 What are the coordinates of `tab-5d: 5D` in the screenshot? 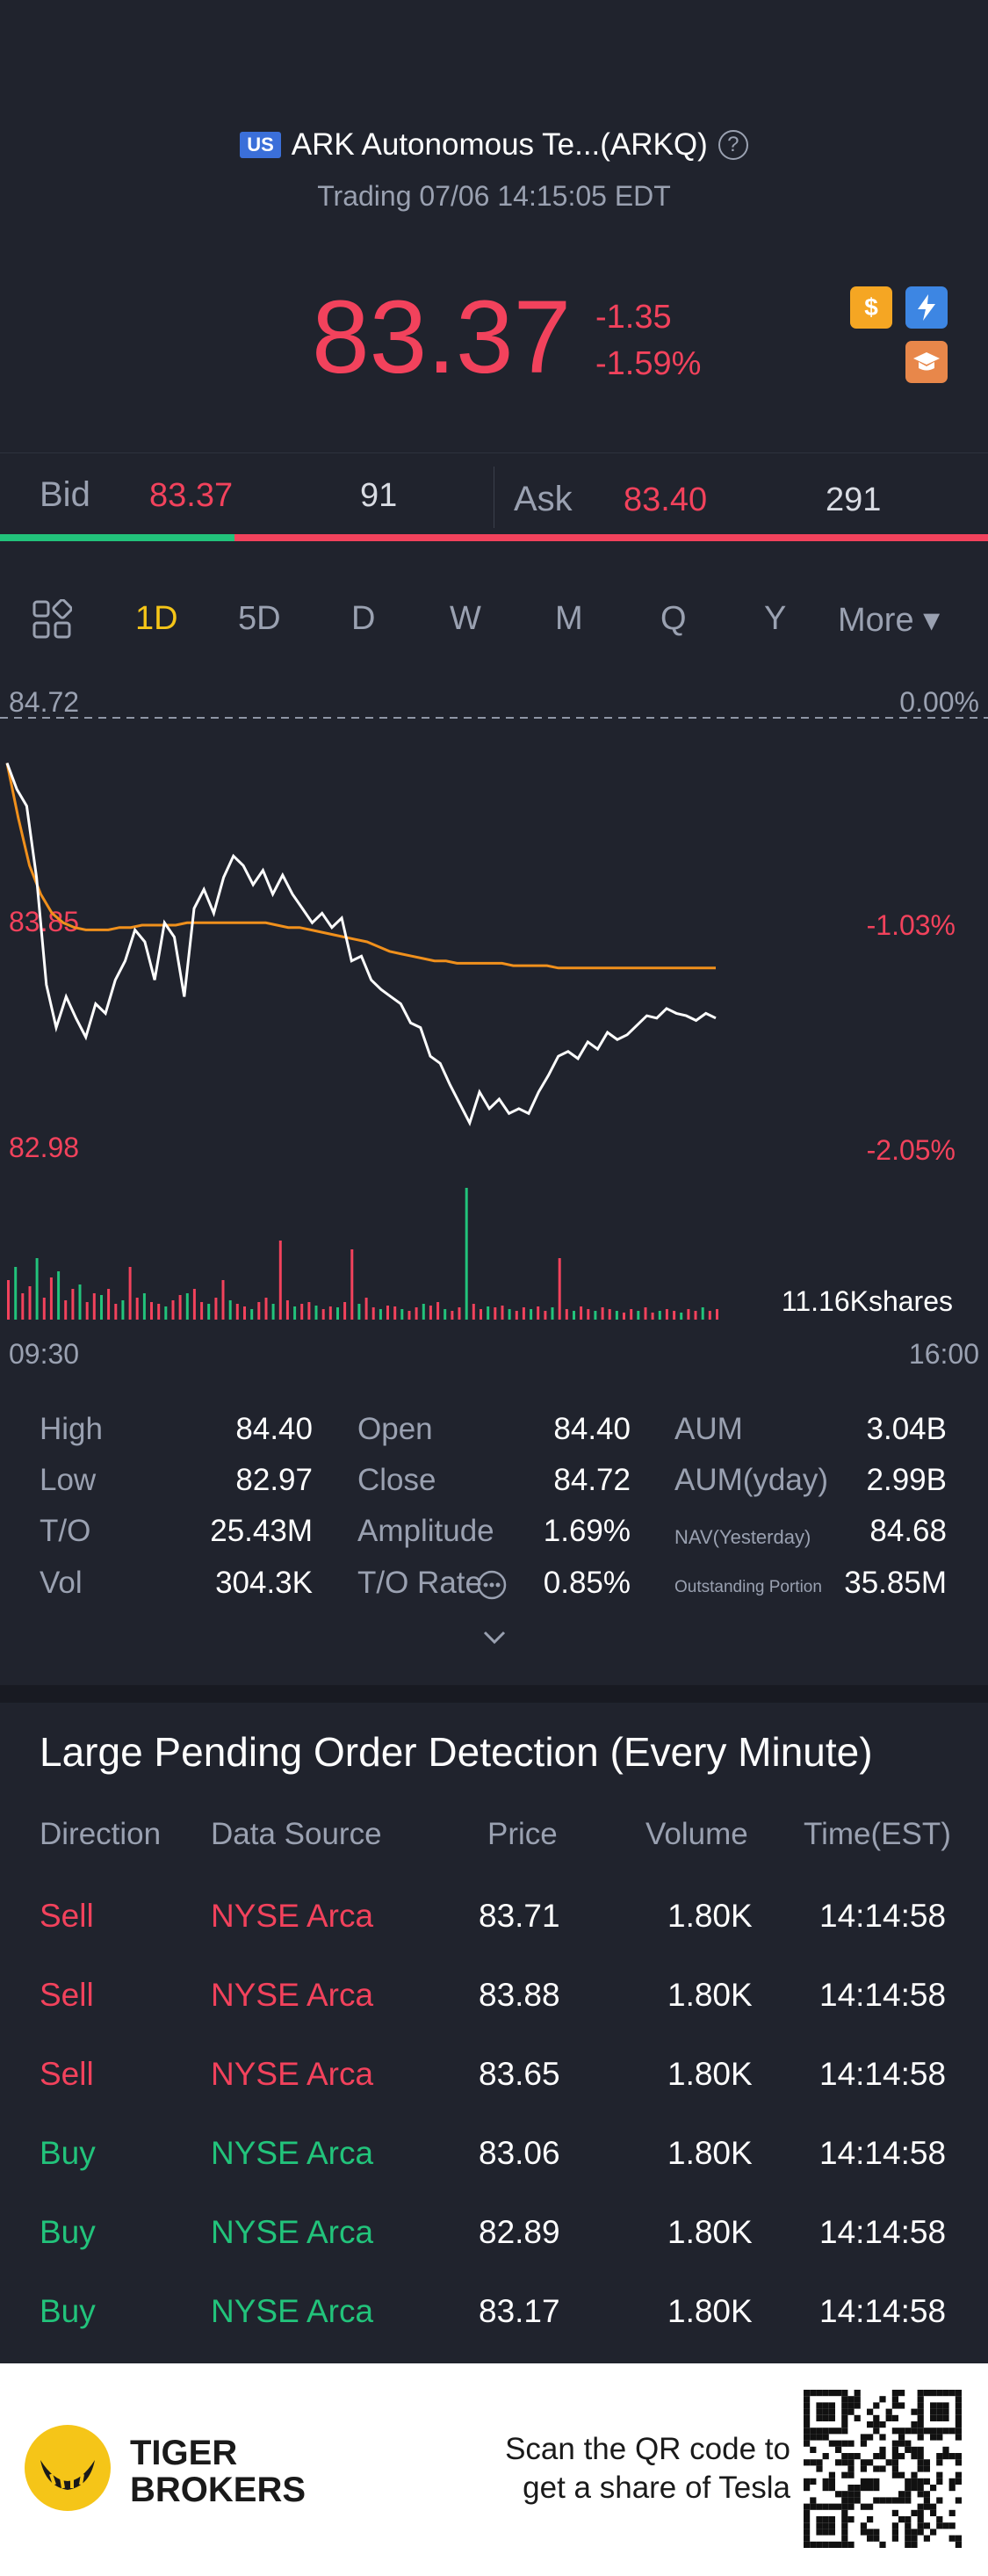 It's located at (259, 618).